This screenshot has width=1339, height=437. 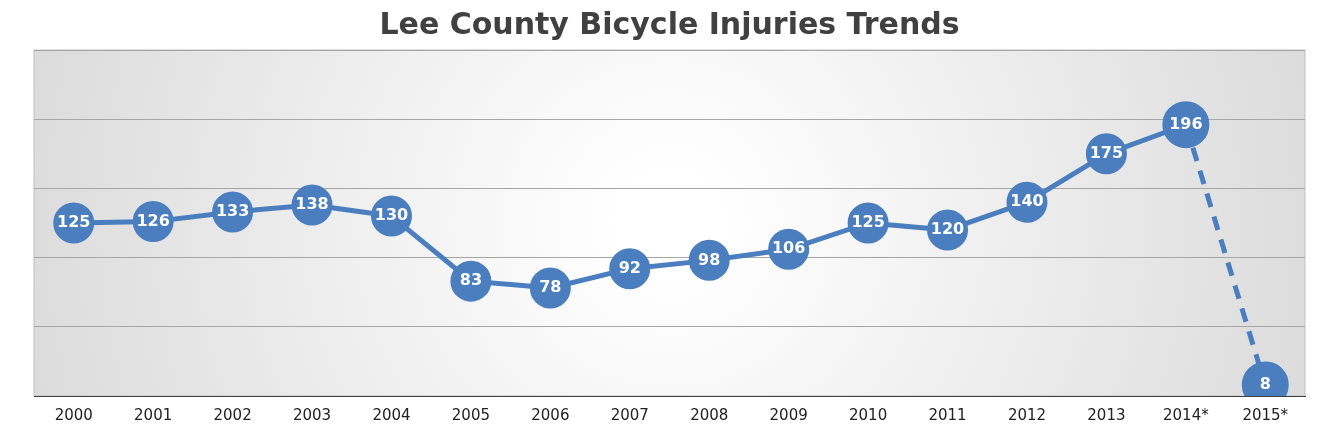 What do you see at coordinates (550, 414) in the screenshot?
I see `x-tick-label: 2006` at bounding box center [550, 414].